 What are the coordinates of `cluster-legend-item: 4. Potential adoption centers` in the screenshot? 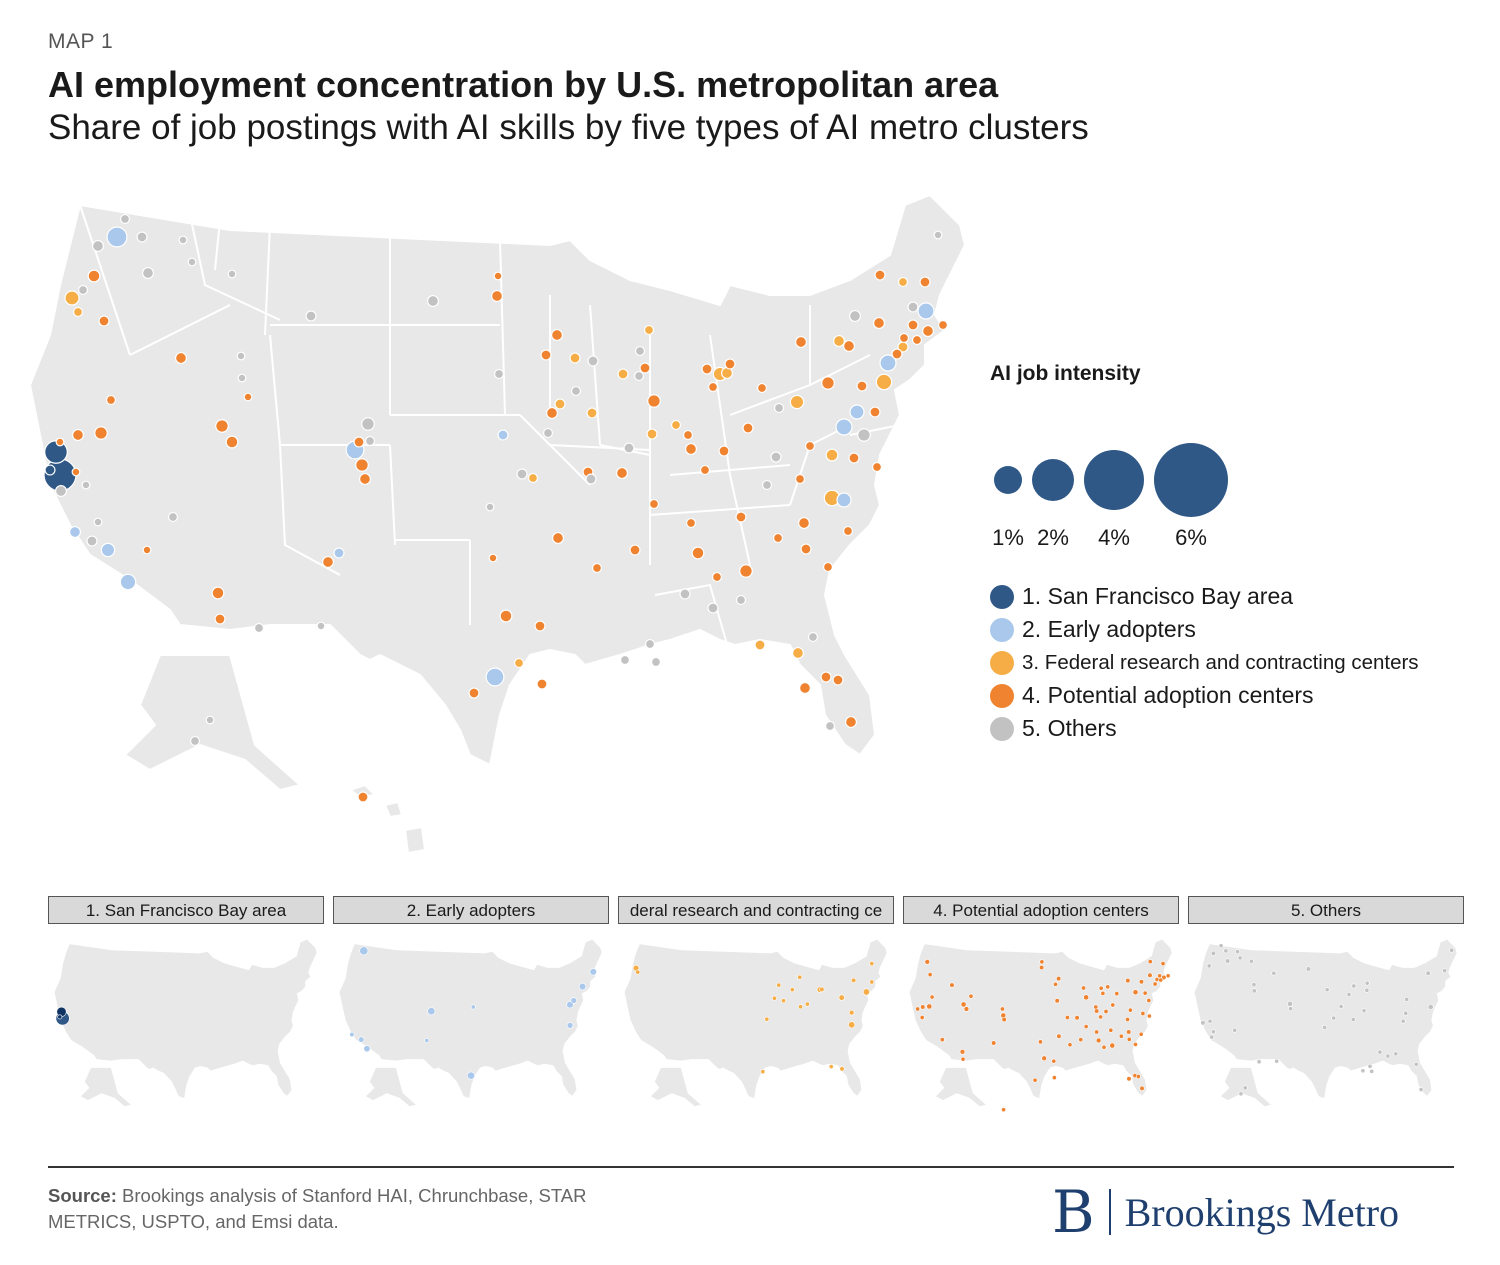 It's located at (1230, 695).